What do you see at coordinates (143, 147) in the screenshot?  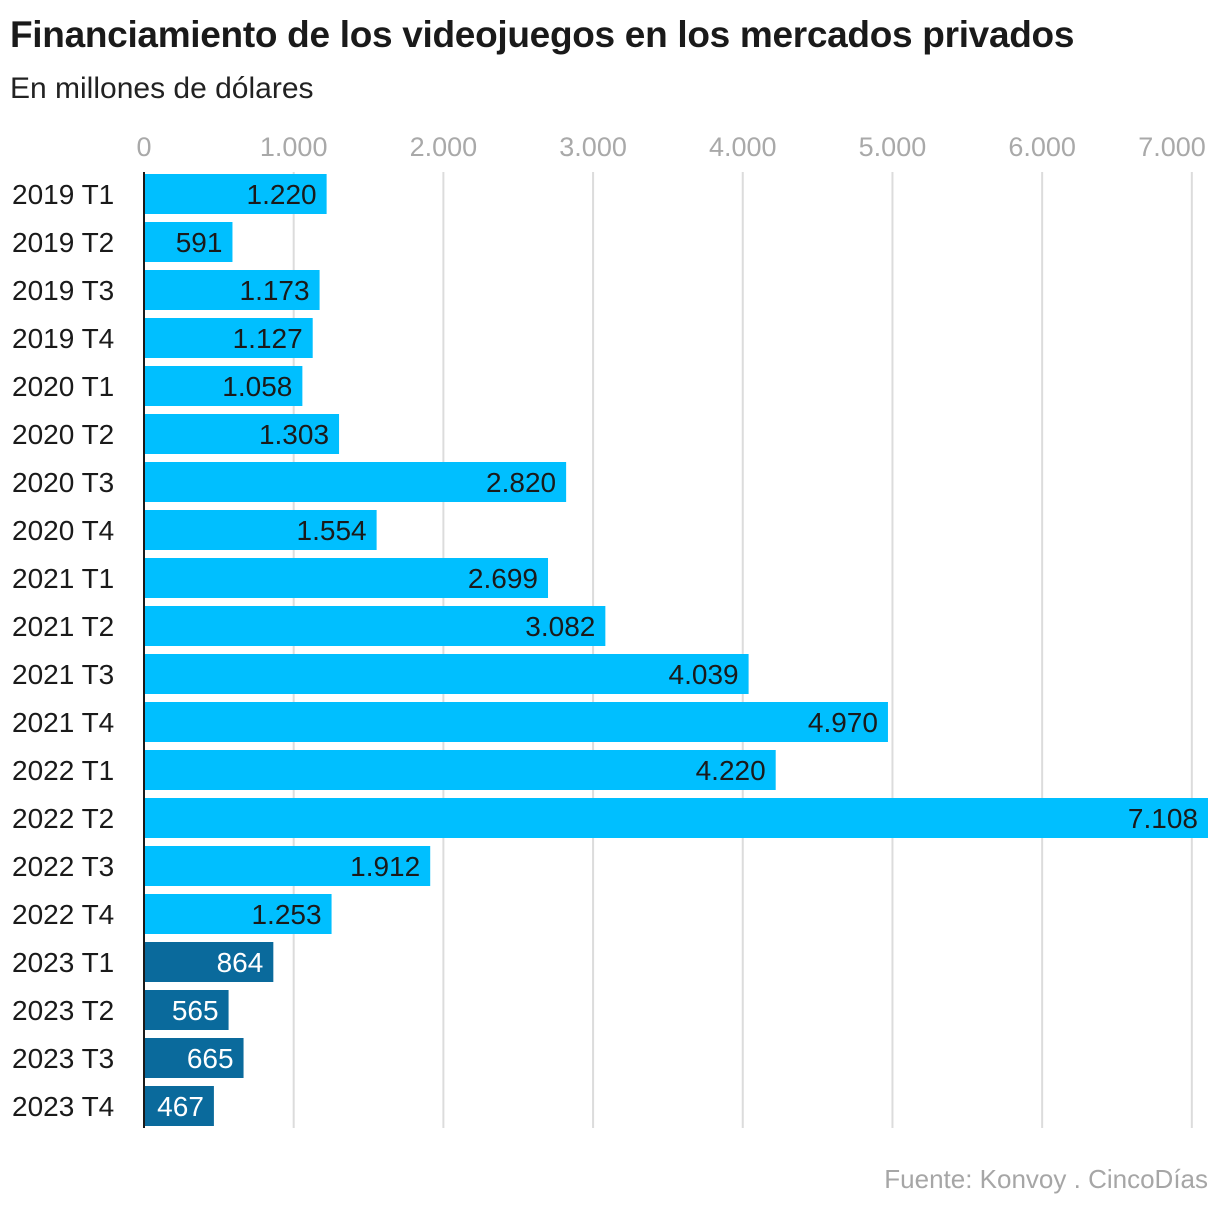 I see `x-tick-label: 0` at bounding box center [143, 147].